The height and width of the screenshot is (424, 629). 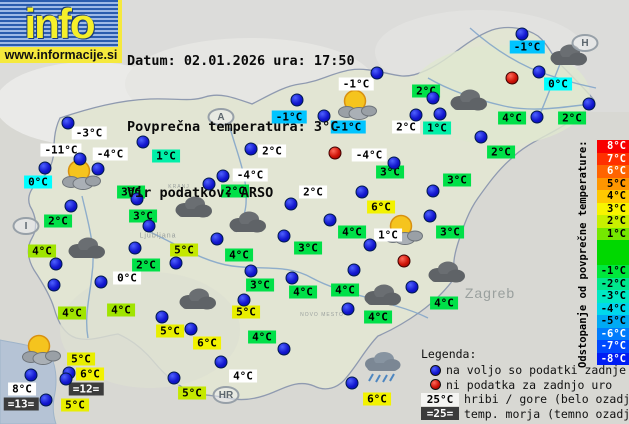 I want to click on deviation-scale-title: Odstopanje od povprečne temperature:, so click(x=583, y=254).